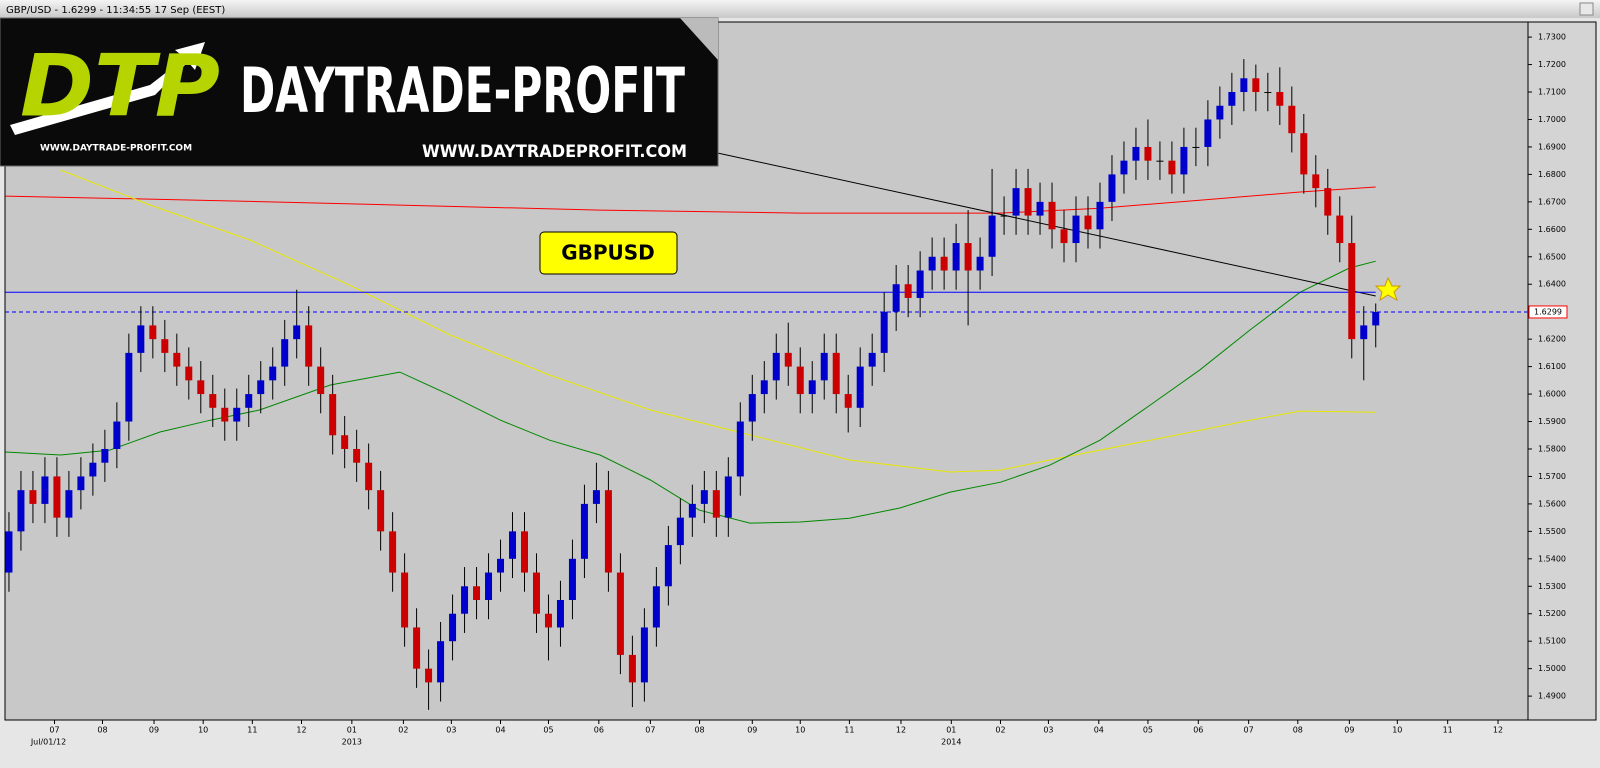  I want to click on x-sublabel: 2014, so click(951, 742).